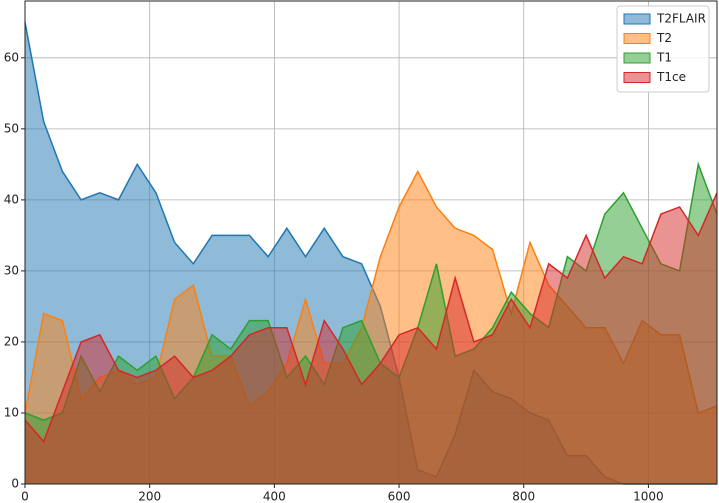 The height and width of the screenshot is (503, 719). I want to click on y-tick-label: 30, so click(11, 270).